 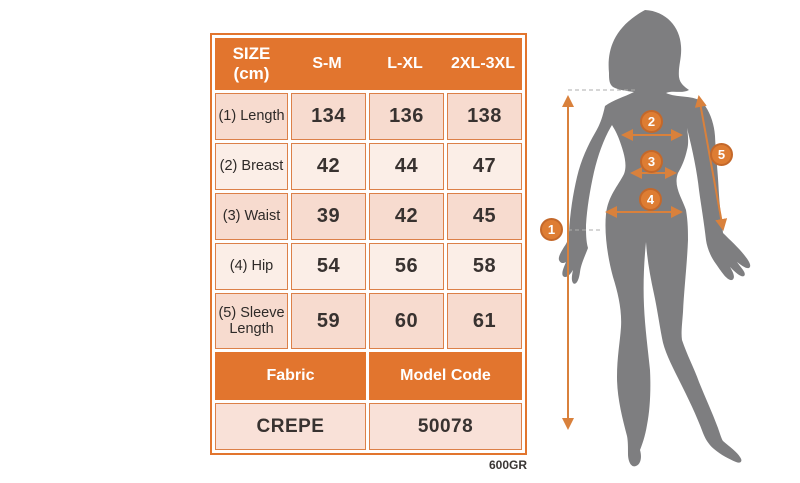 I want to click on fabric-header-row: Fabric Model Code, so click(x=368, y=376).